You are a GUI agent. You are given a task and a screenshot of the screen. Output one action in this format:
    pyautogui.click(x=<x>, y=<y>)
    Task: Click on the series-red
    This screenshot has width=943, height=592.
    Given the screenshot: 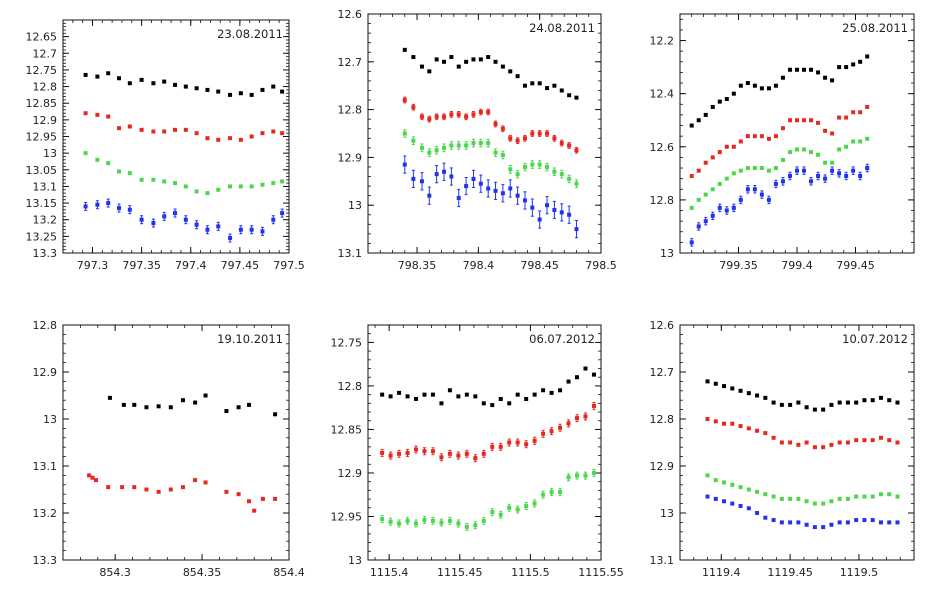 What is the action you would take?
    pyautogui.click(x=802, y=433)
    